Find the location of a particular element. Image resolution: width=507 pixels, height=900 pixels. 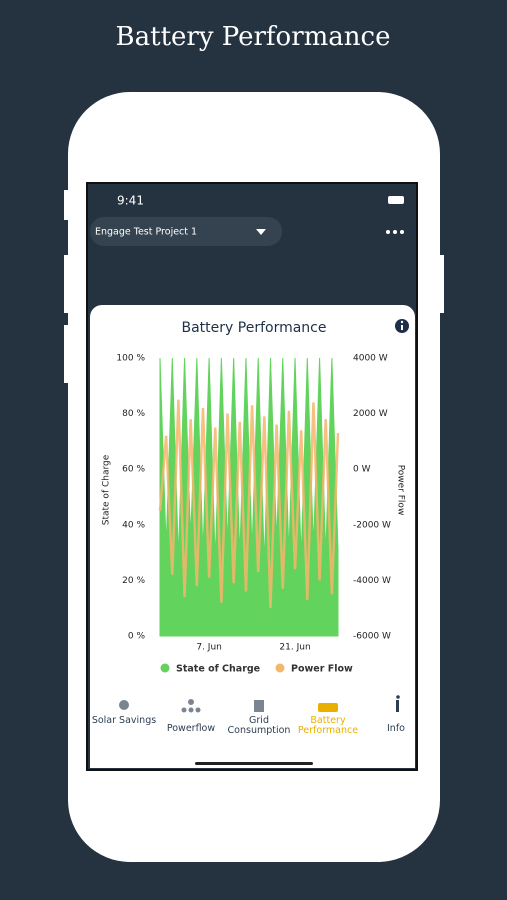

y-tick-label: 0 % is located at coordinates (137, 637).